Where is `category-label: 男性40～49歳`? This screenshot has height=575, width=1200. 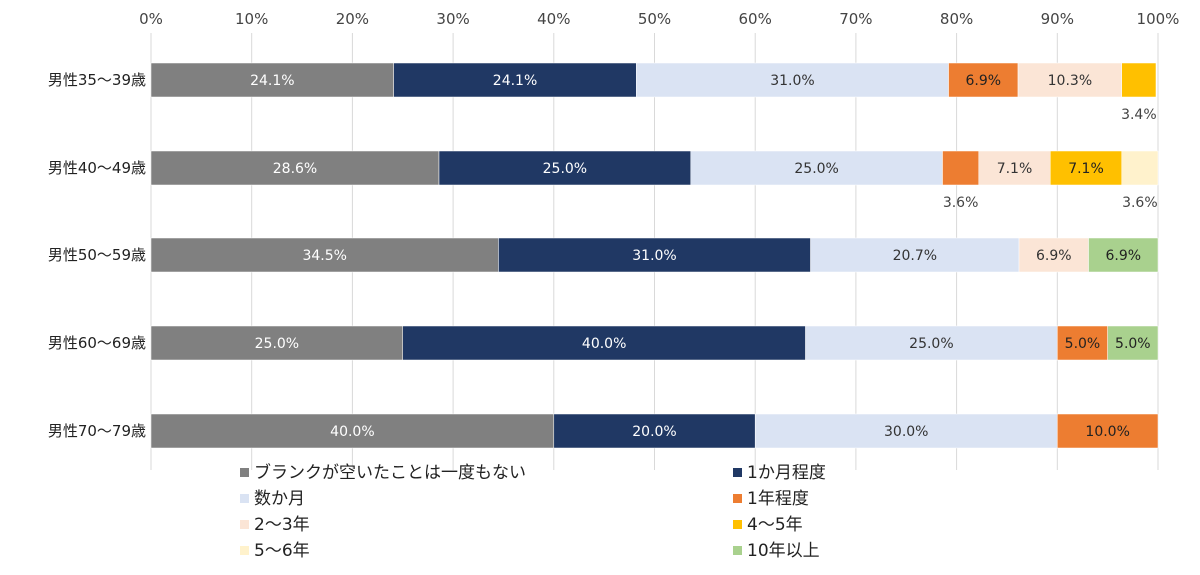 category-label: 男性40～49歳 is located at coordinates (97, 168).